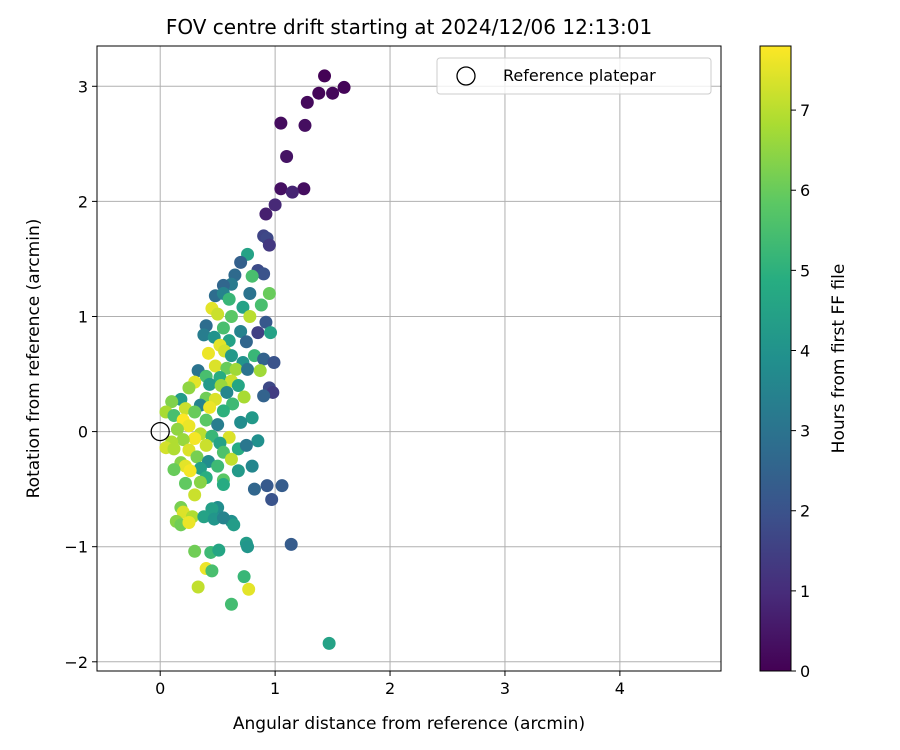 The width and height of the screenshot is (900, 750). What do you see at coordinates (409, 724) in the screenshot?
I see `x-axis-label: Angular distance from reference (arcmin)` at bounding box center [409, 724].